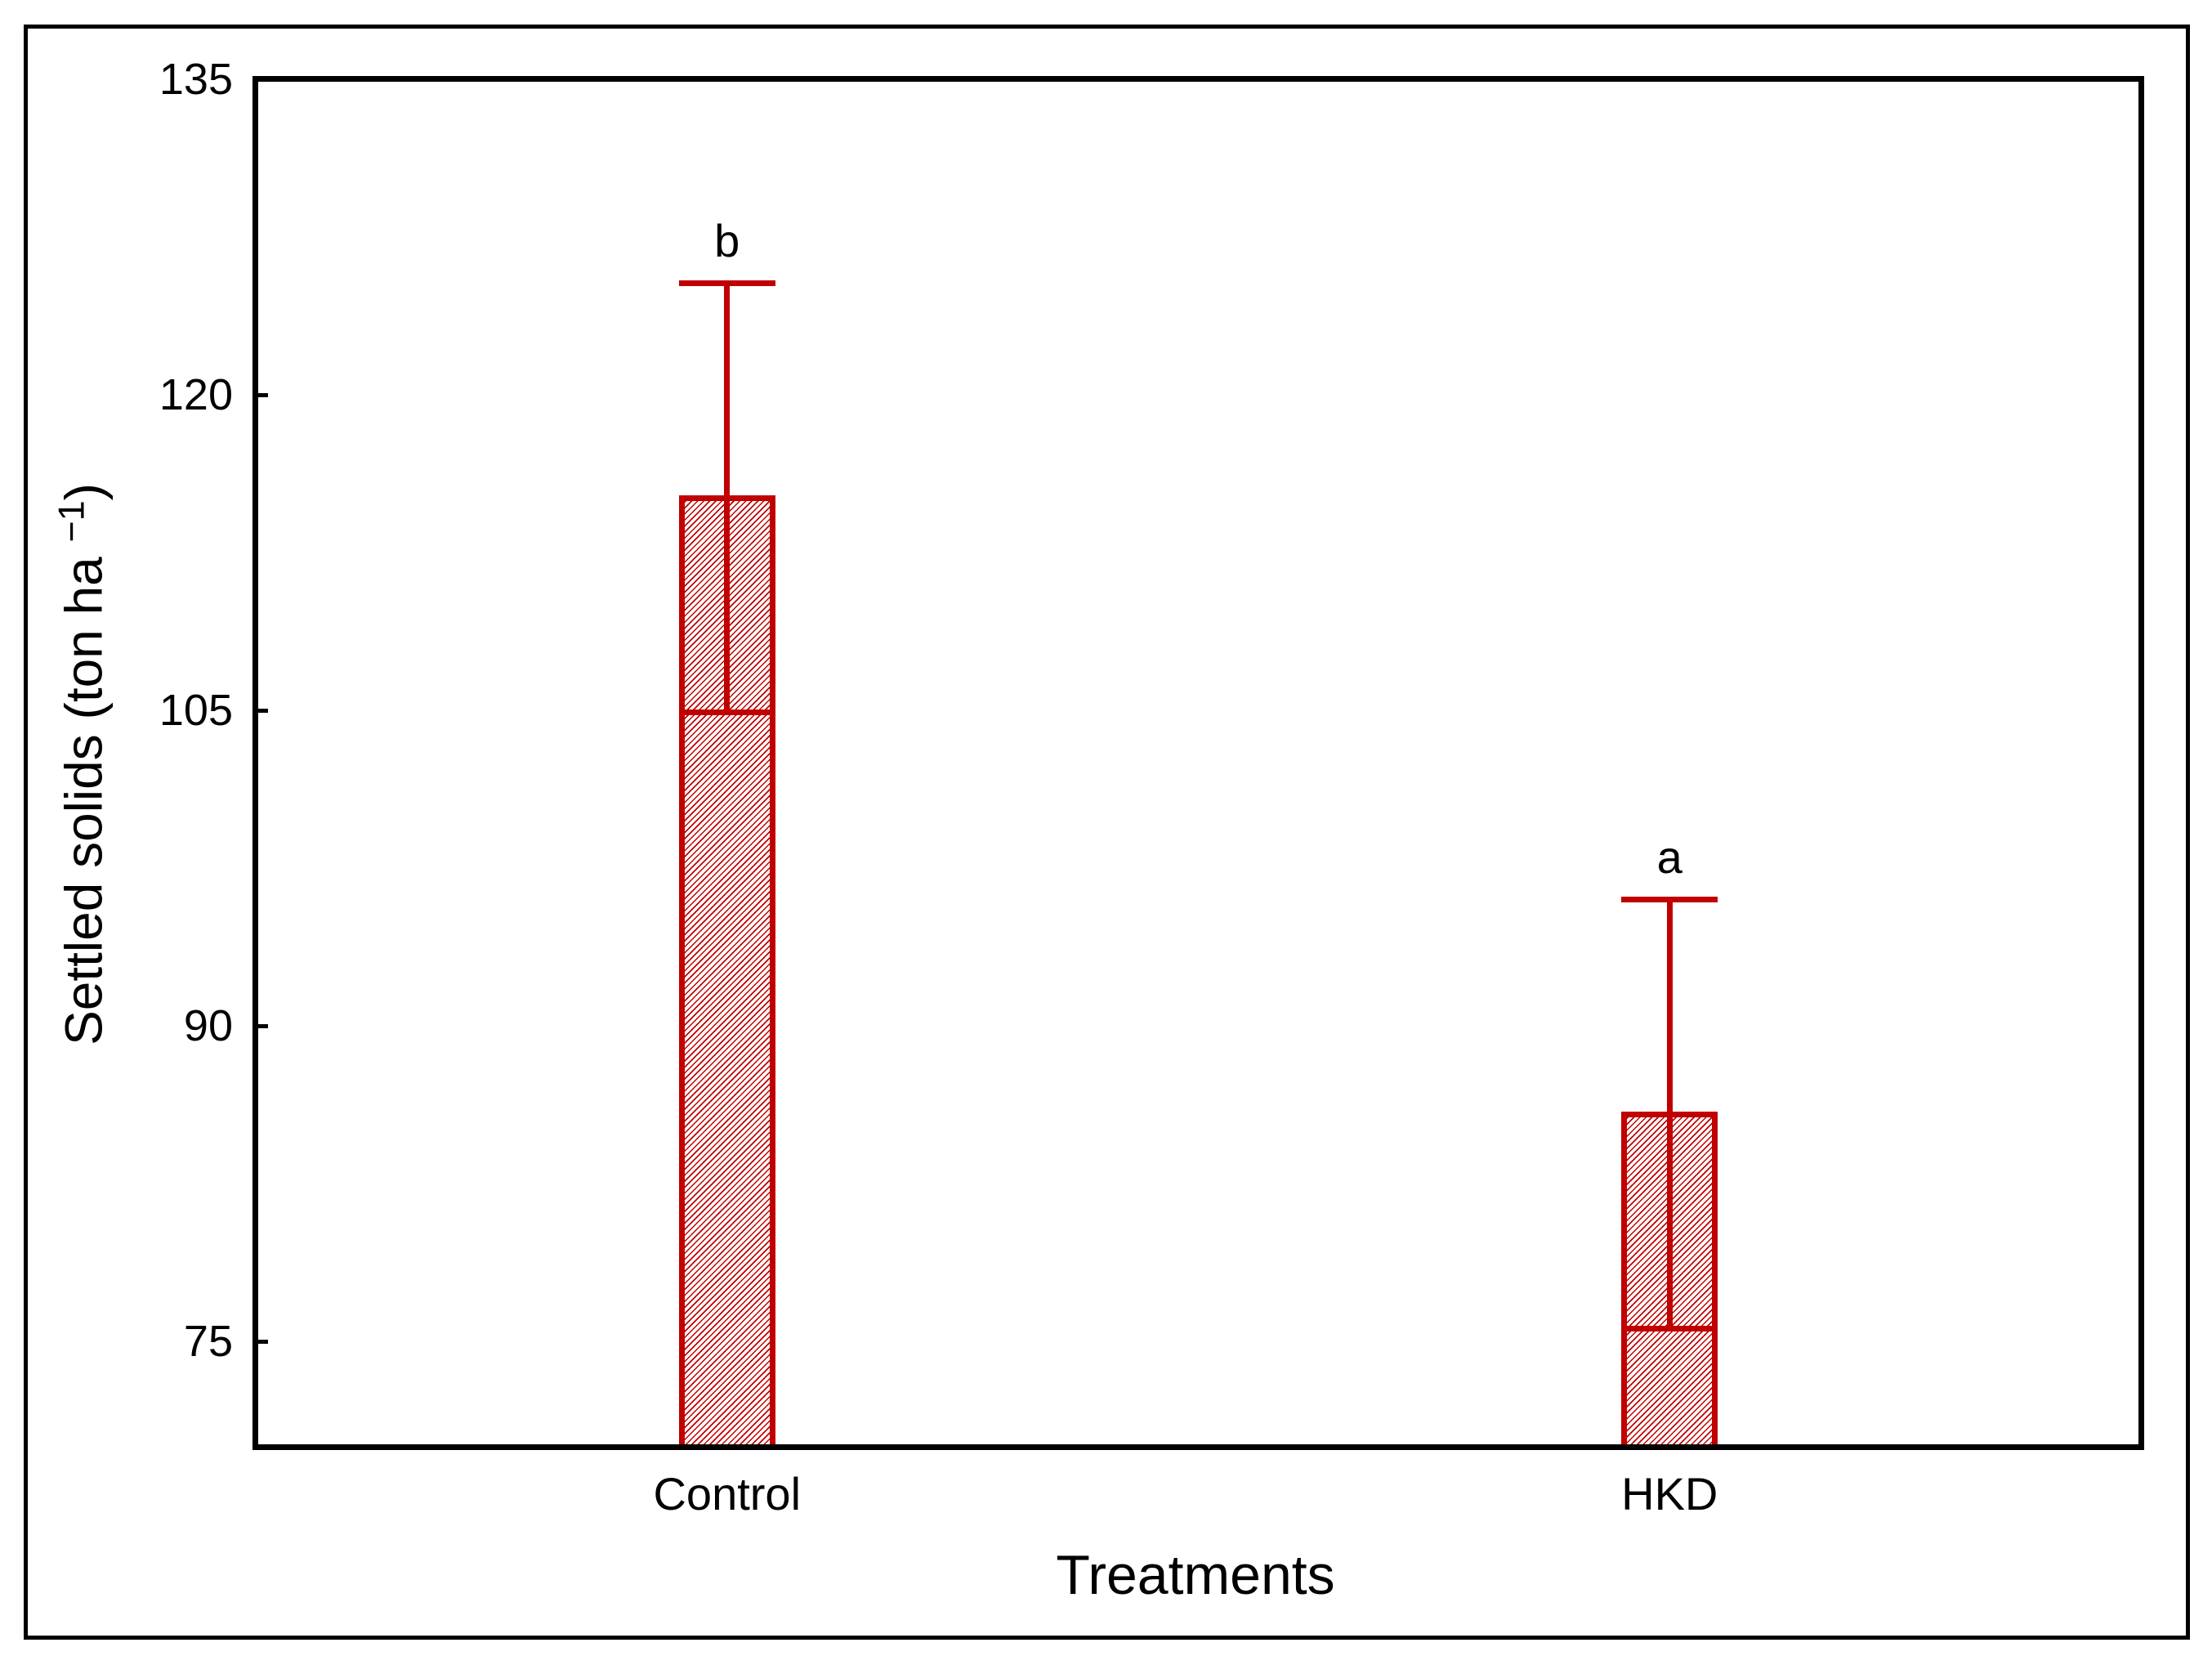 The height and width of the screenshot is (1665, 2212). Describe the element at coordinates (84, 492) in the screenshot. I see `y-axis-title-suffix: )` at that location.